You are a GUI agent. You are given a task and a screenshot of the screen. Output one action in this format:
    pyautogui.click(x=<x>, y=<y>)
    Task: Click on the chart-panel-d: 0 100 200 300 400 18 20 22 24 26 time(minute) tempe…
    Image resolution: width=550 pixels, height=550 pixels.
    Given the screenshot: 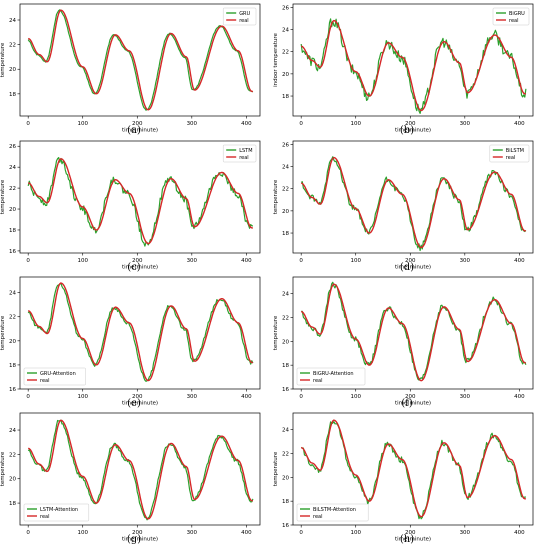 What is the action you would take?
    pyautogui.click(x=403, y=205)
    